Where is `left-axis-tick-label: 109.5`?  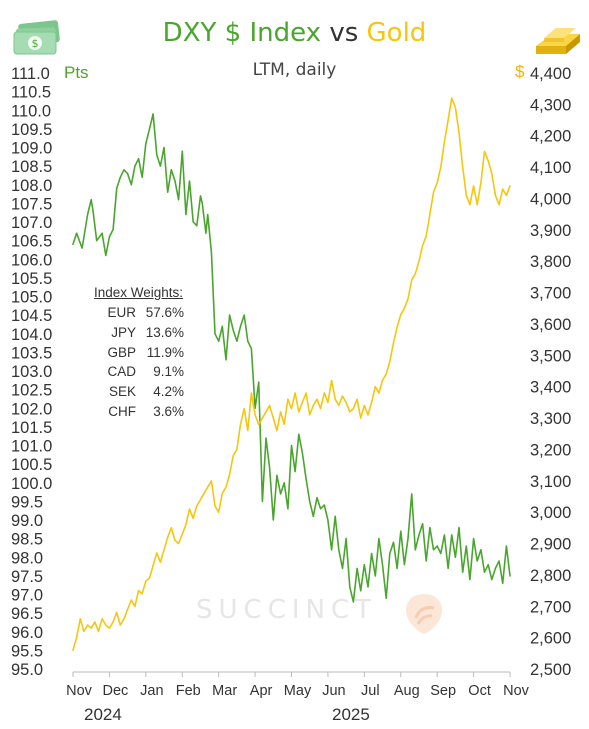 left-axis-tick-label: 109.5 is located at coordinates (31, 130).